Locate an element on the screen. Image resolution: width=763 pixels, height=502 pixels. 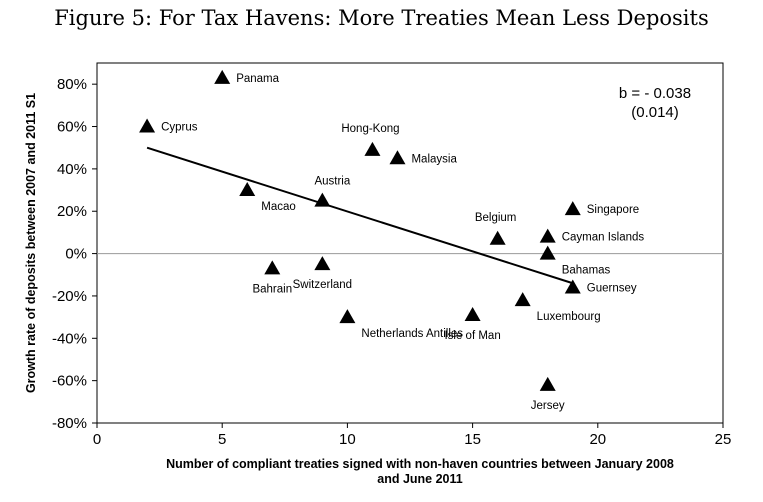
standard-error-annotation: (0.014) is located at coordinates (655, 112).